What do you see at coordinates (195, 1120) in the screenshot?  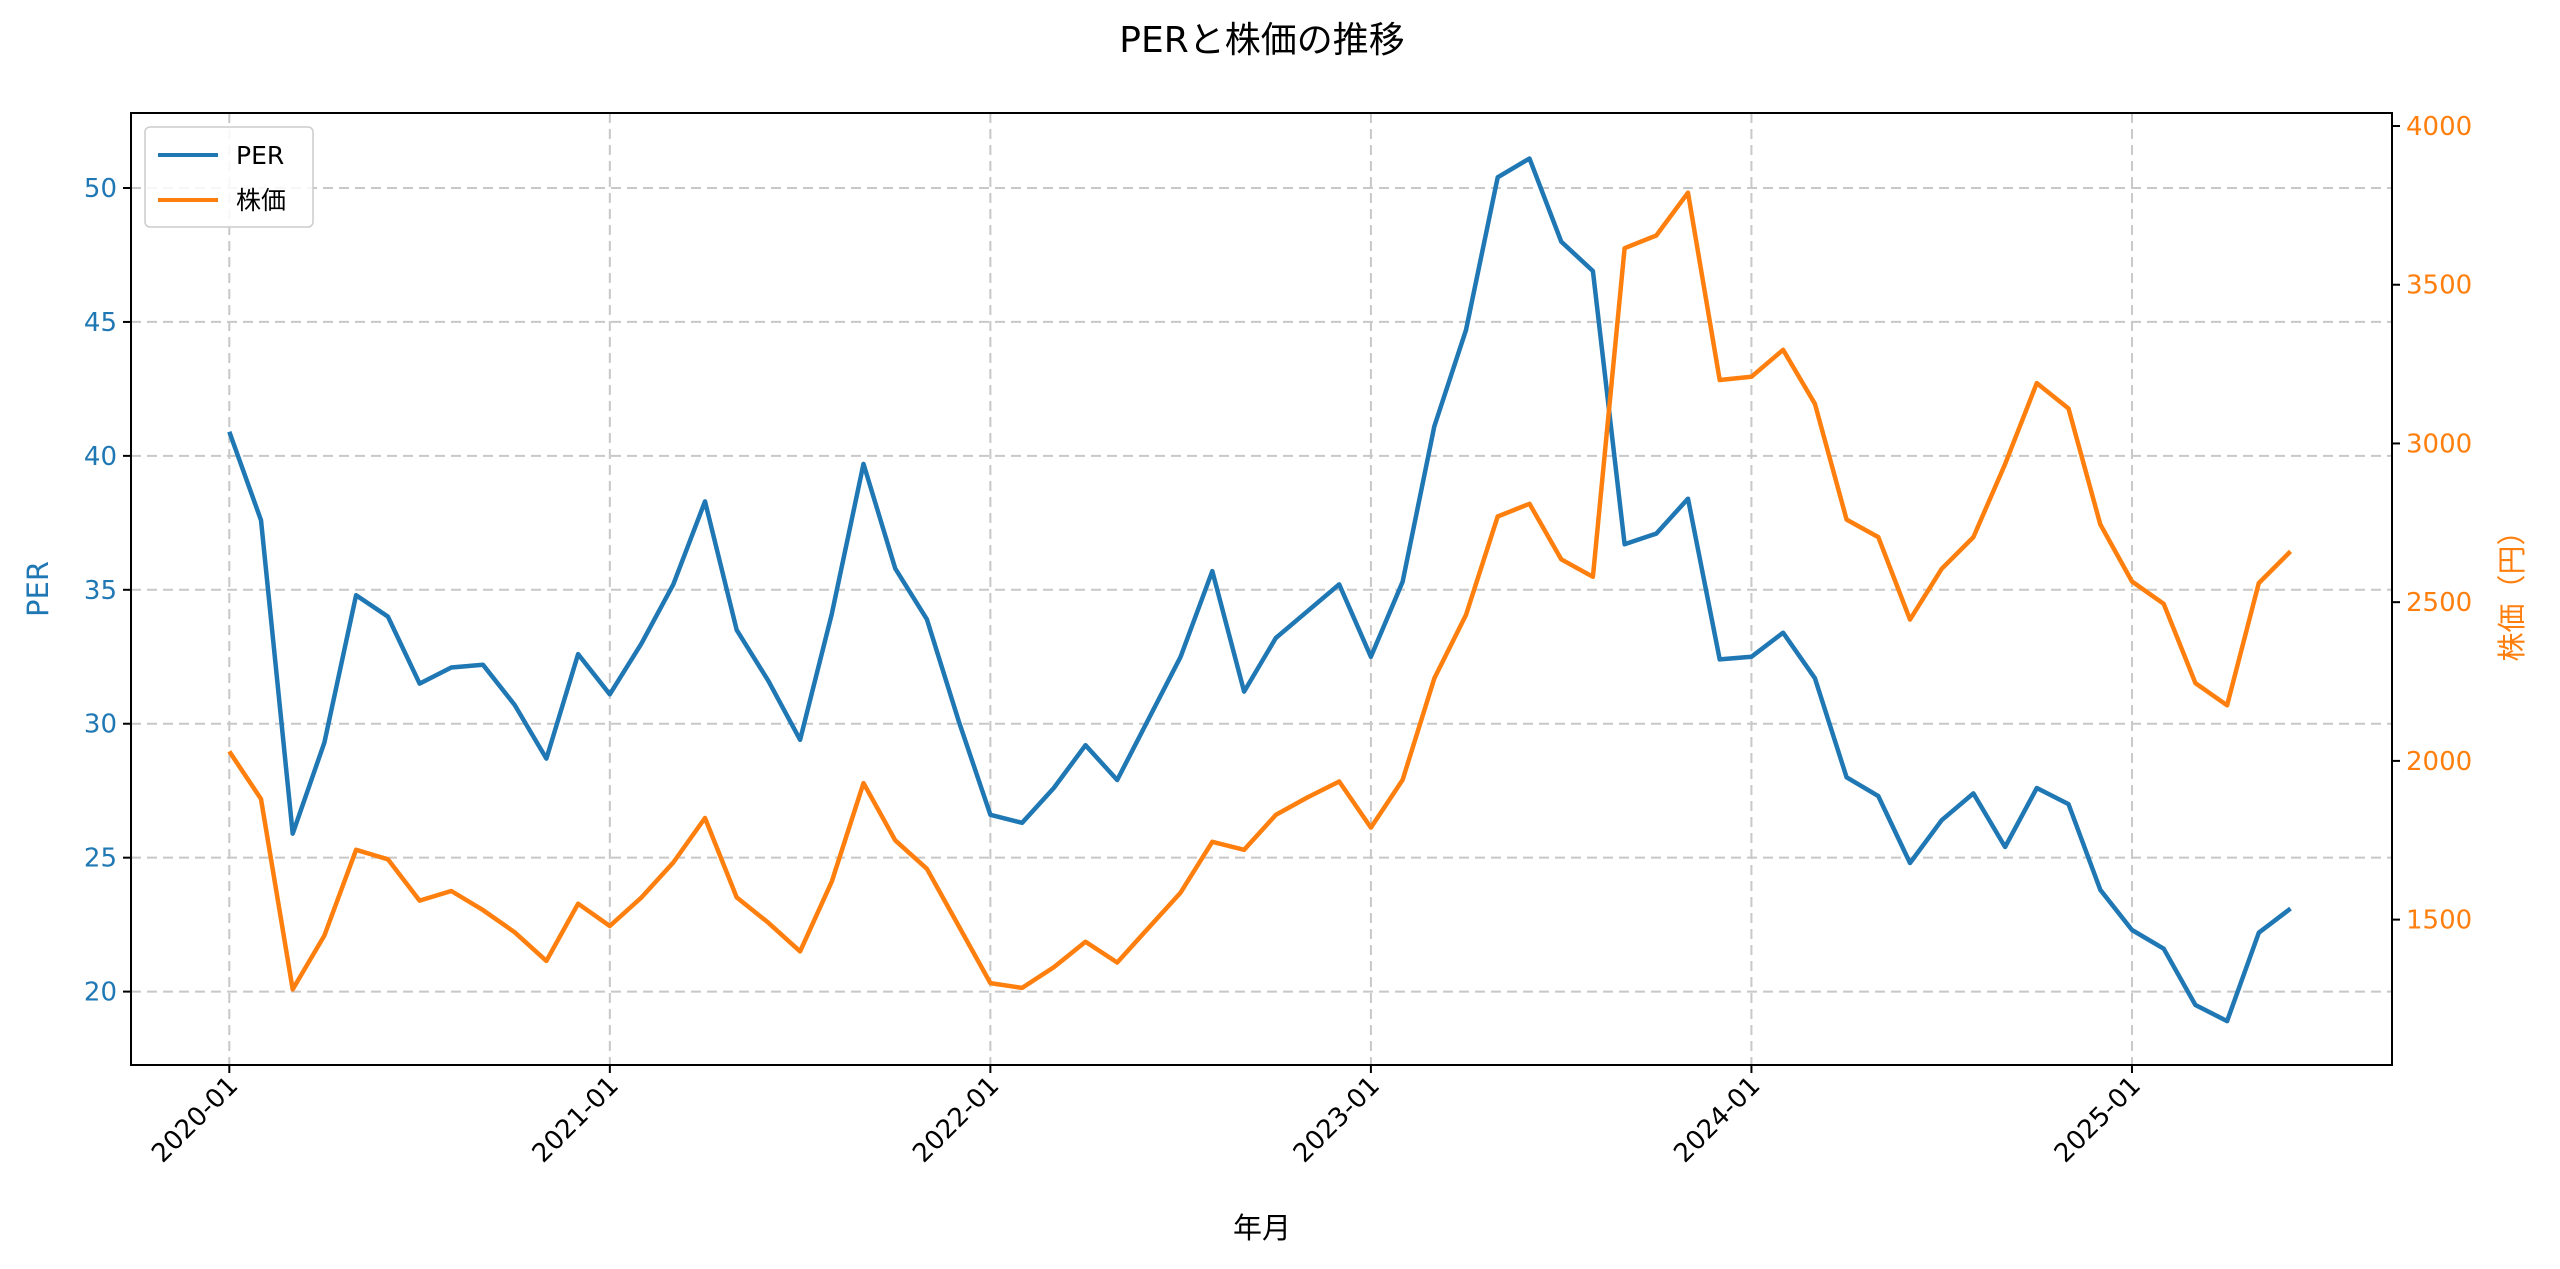 I see `x-tick-label: 2020-01` at bounding box center [195, 1120].